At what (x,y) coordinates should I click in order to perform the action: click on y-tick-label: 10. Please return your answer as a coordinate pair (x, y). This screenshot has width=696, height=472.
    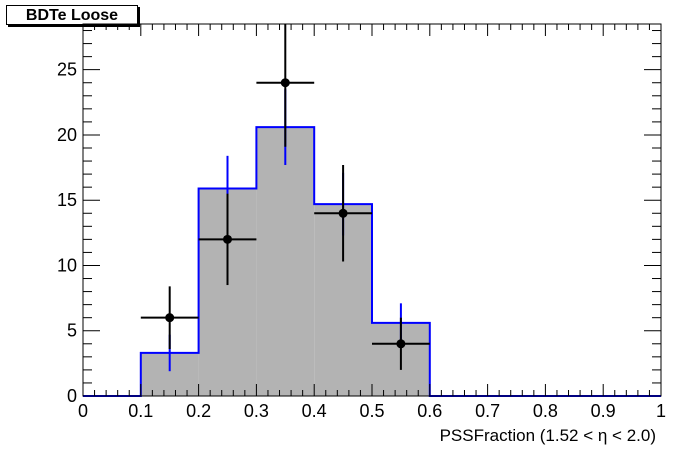
    Looking at the image, I should click on (67, 265).